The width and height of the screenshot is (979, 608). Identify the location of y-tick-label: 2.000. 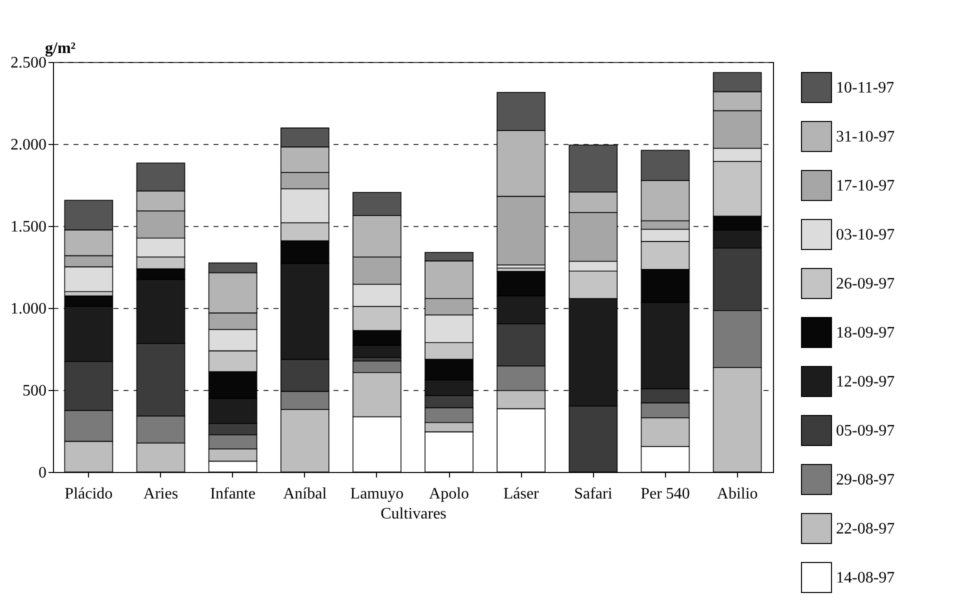
(28, 145).